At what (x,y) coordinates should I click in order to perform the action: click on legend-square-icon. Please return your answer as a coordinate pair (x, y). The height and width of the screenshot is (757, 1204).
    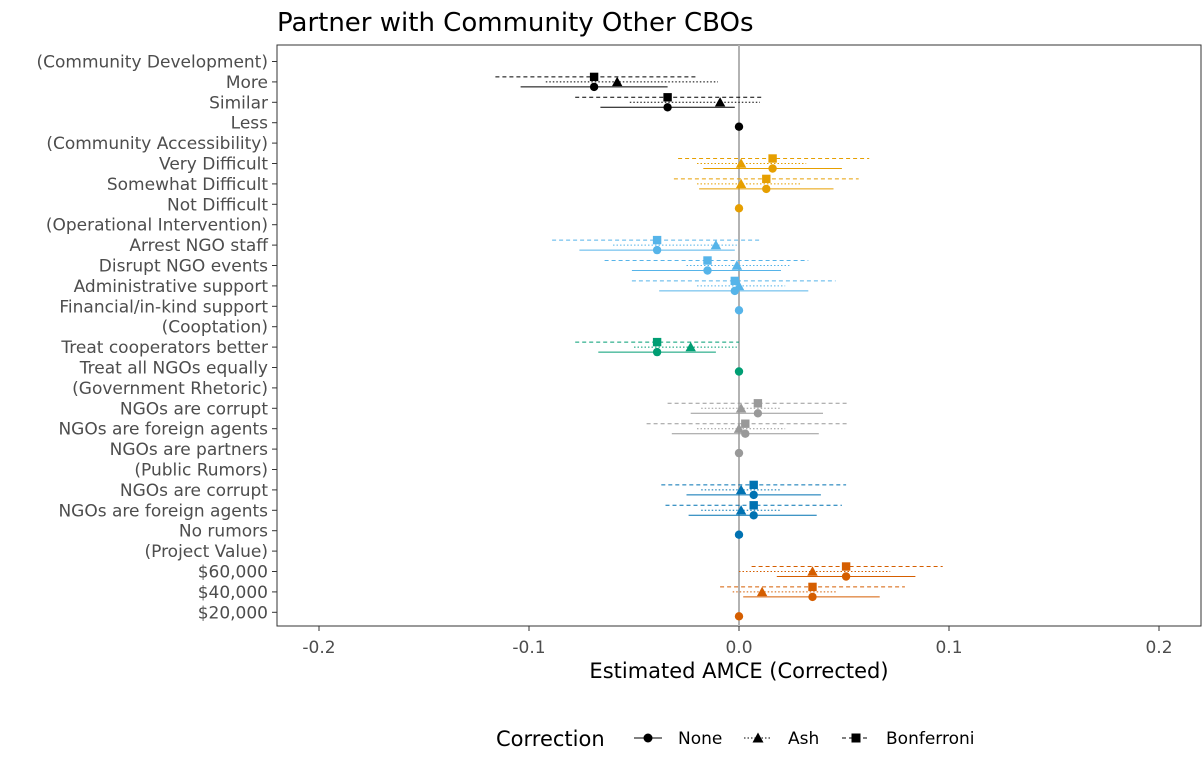
    Looking at the image, I should click on (856, 738).